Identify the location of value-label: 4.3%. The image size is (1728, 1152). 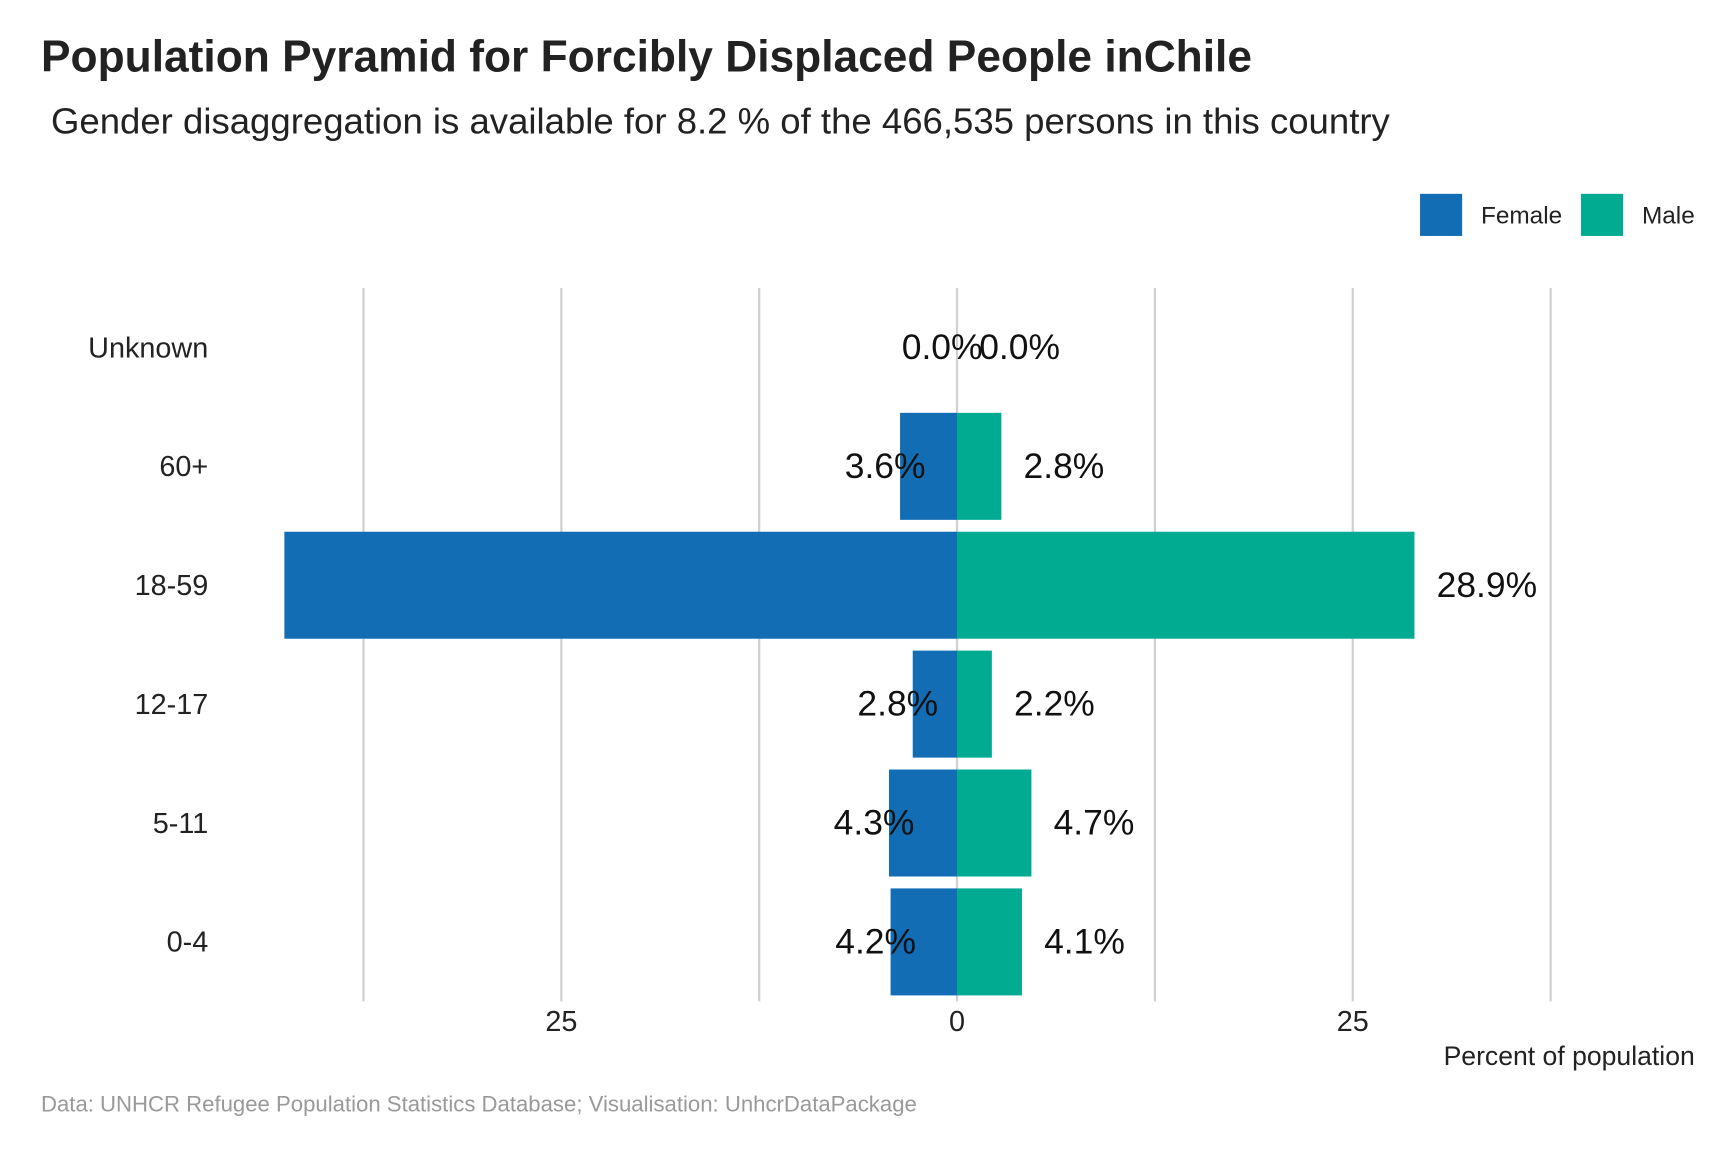
(874, 823).